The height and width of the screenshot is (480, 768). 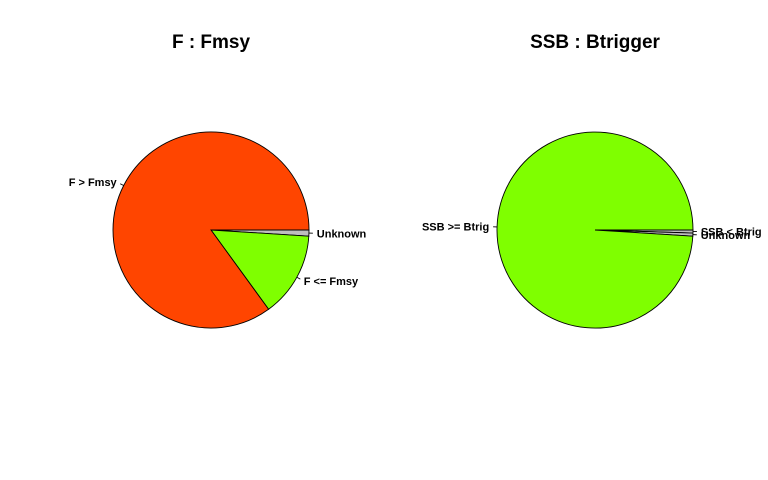 What do you see at coordinates (93, 183) in the screenshot?
I see `pie-label-f-fmsy: F > Fmsy` at bounding box center [93, 183].